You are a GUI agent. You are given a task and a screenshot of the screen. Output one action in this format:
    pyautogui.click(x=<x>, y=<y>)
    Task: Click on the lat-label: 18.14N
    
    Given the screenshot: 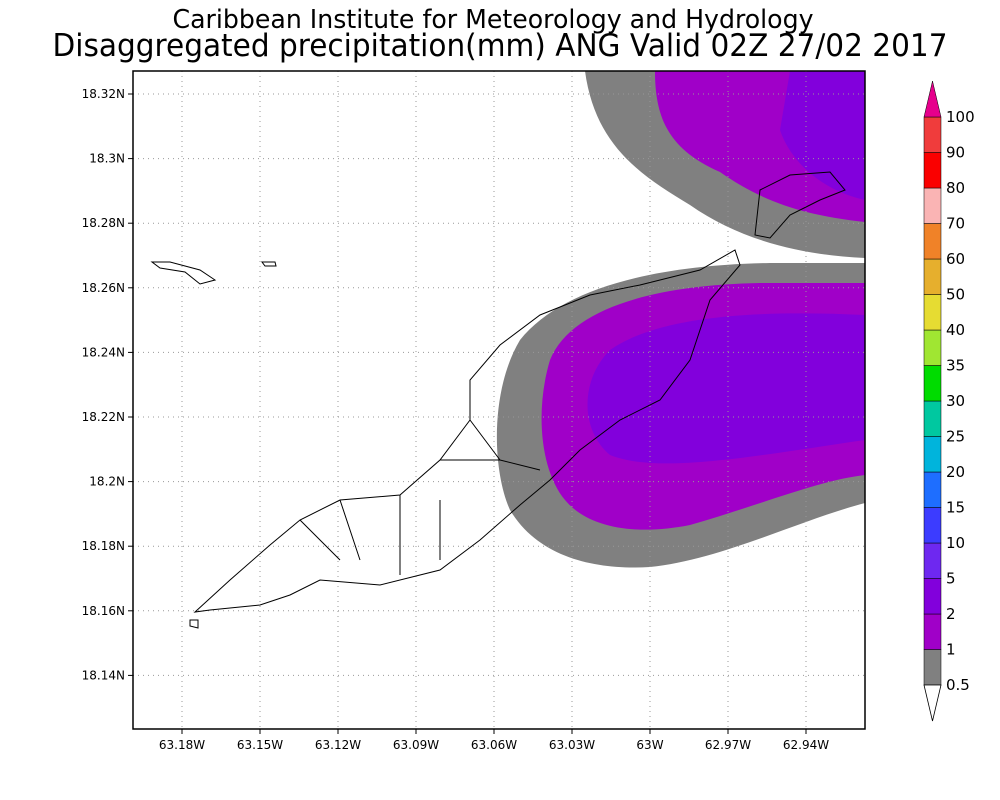 What is the action you would take?
    pyautogui.click(x=103, y=675)
    